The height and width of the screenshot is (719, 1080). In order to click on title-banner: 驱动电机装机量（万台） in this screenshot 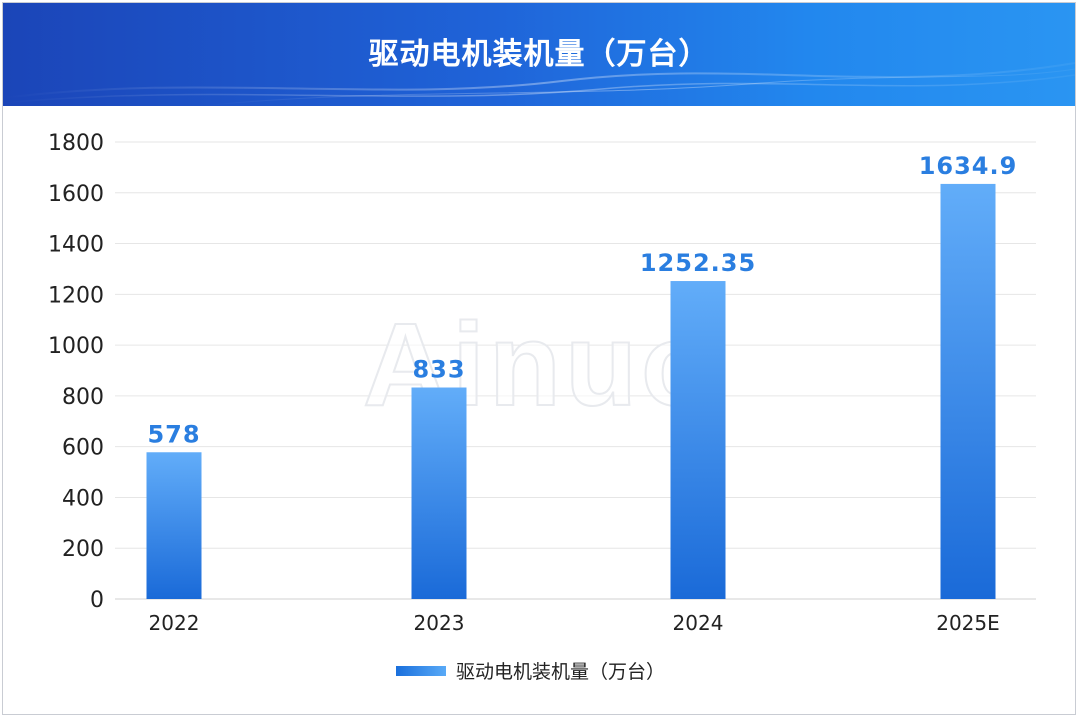, I will do `click(539, 54)`.